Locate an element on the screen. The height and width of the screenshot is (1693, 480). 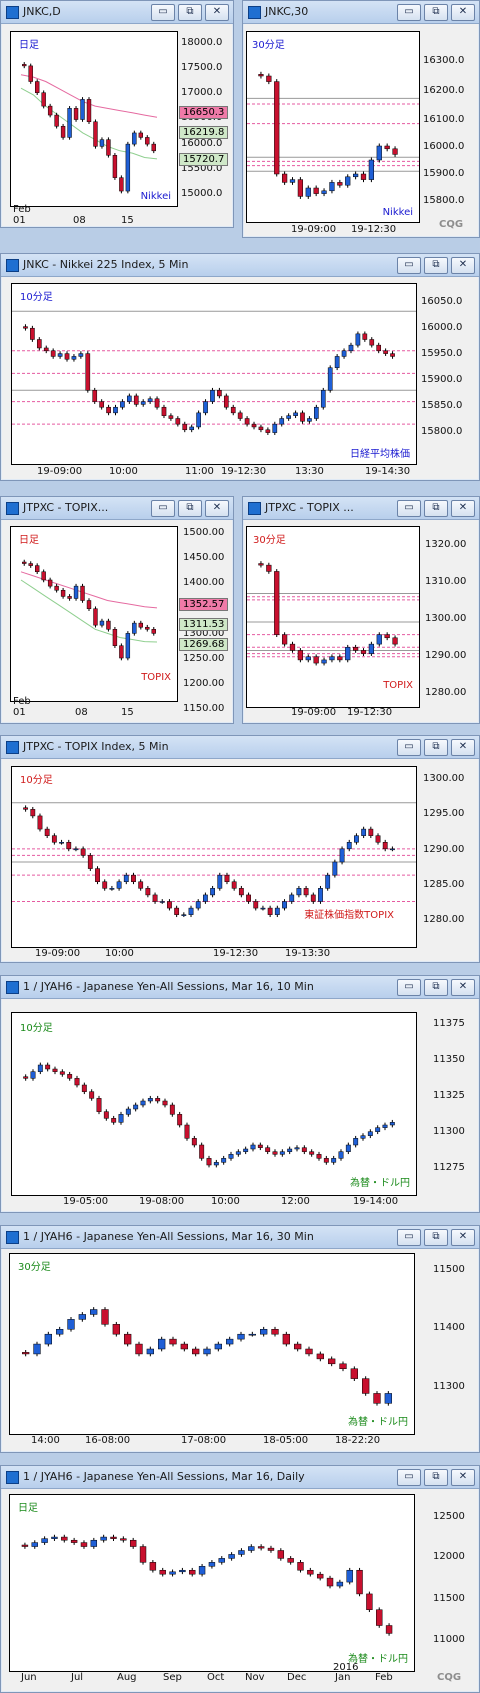
plot-area: 日足 Nikkei is located at coordinates (94, 119).